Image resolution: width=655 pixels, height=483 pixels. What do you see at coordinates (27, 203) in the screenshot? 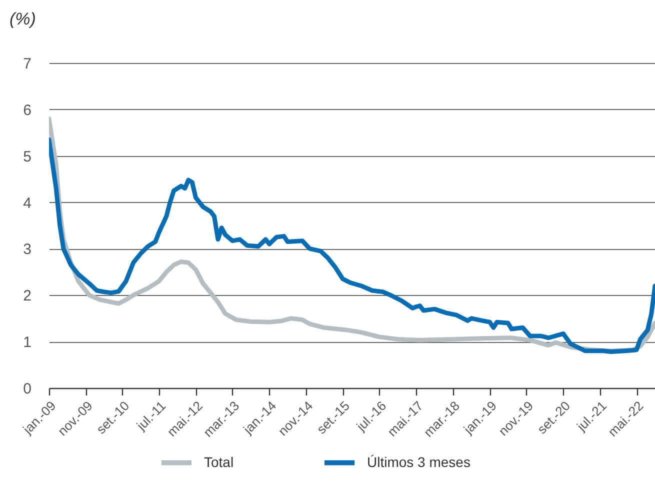
I see `y-tick-label: 4` at bounding box center [27, 203].